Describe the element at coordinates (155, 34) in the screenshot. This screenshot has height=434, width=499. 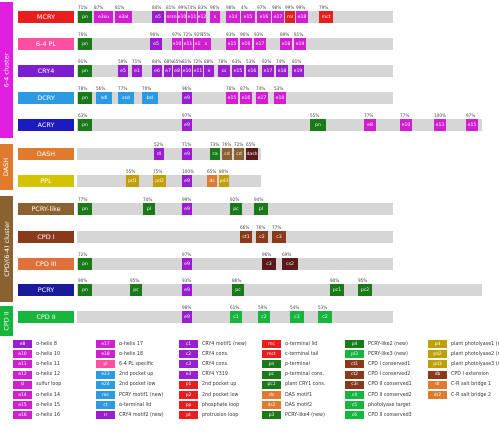
I see `motif-percent: 90%` at that location.